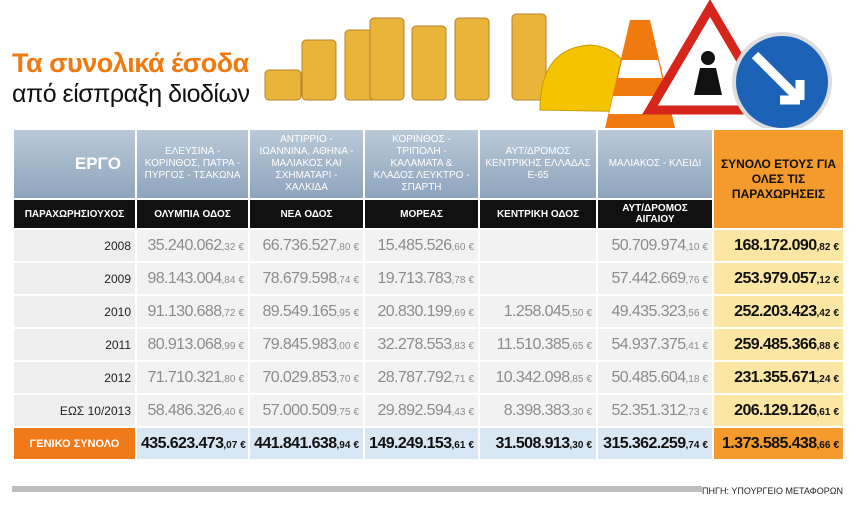 Image resolution: width=857 pixels, height=508 pixels. I want to click on amount-decimals: ,32, so click(228, 247).